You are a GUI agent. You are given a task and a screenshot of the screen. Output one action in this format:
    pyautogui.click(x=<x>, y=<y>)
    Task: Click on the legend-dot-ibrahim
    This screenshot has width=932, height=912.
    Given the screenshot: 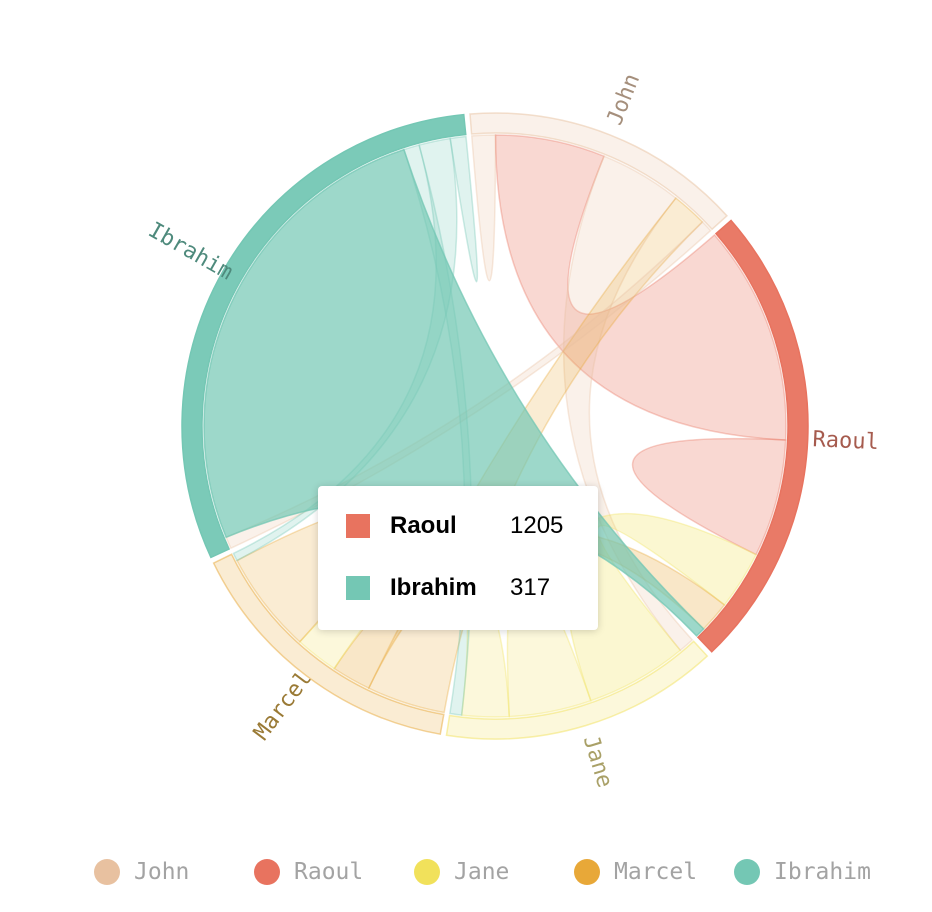 What is the action you would take?
    pyautogui.click(x=747, y=872)
    